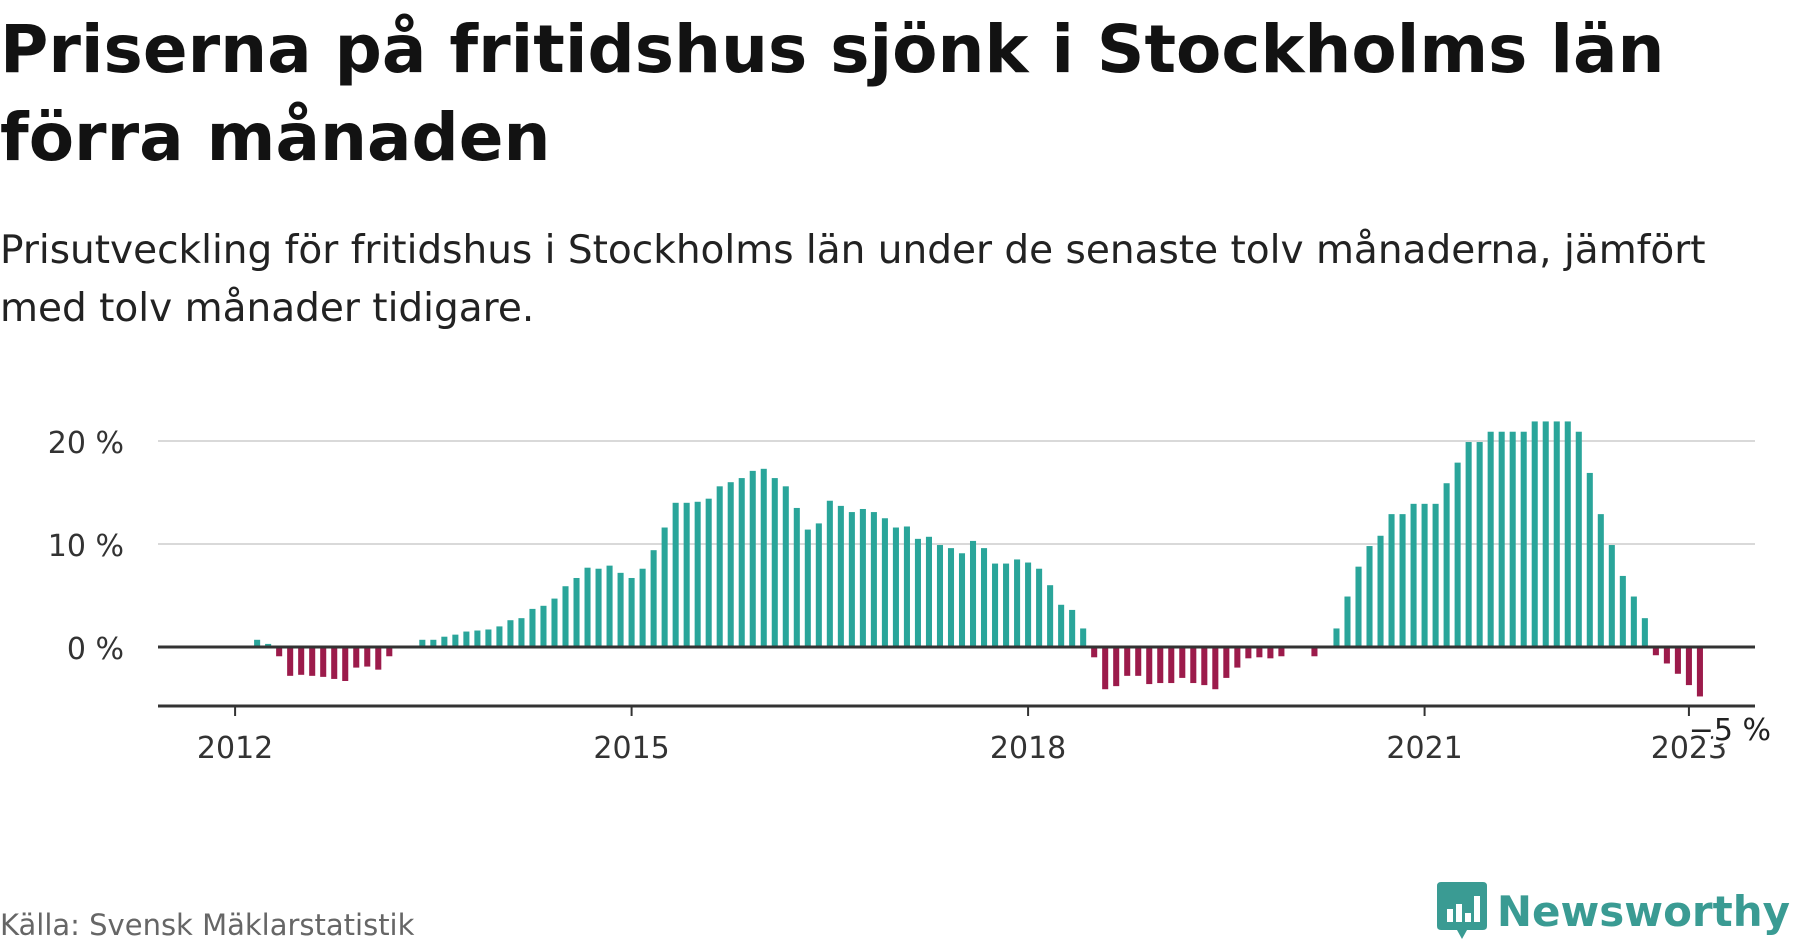  I want to click on y-tick-label: 10 %, so click(86, 546).